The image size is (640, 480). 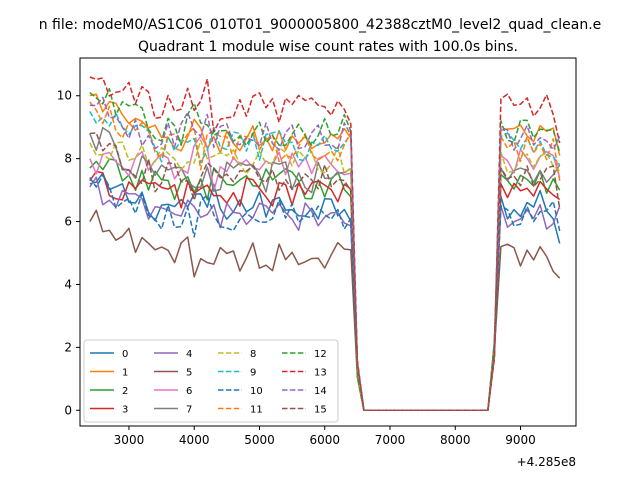 I want to click on y-tick-label-6: 6, so click(x=68, y=222).